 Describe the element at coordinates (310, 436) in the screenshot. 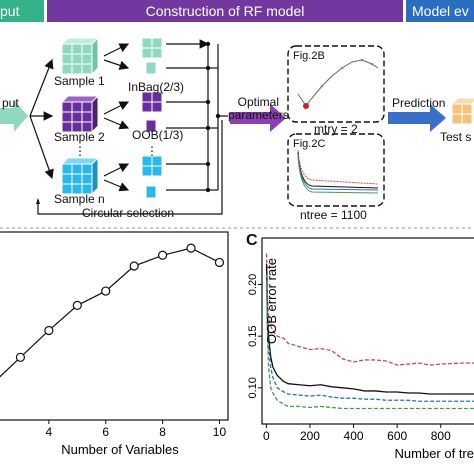

I see `chart-c-xtick-label-1: 200` at that location.